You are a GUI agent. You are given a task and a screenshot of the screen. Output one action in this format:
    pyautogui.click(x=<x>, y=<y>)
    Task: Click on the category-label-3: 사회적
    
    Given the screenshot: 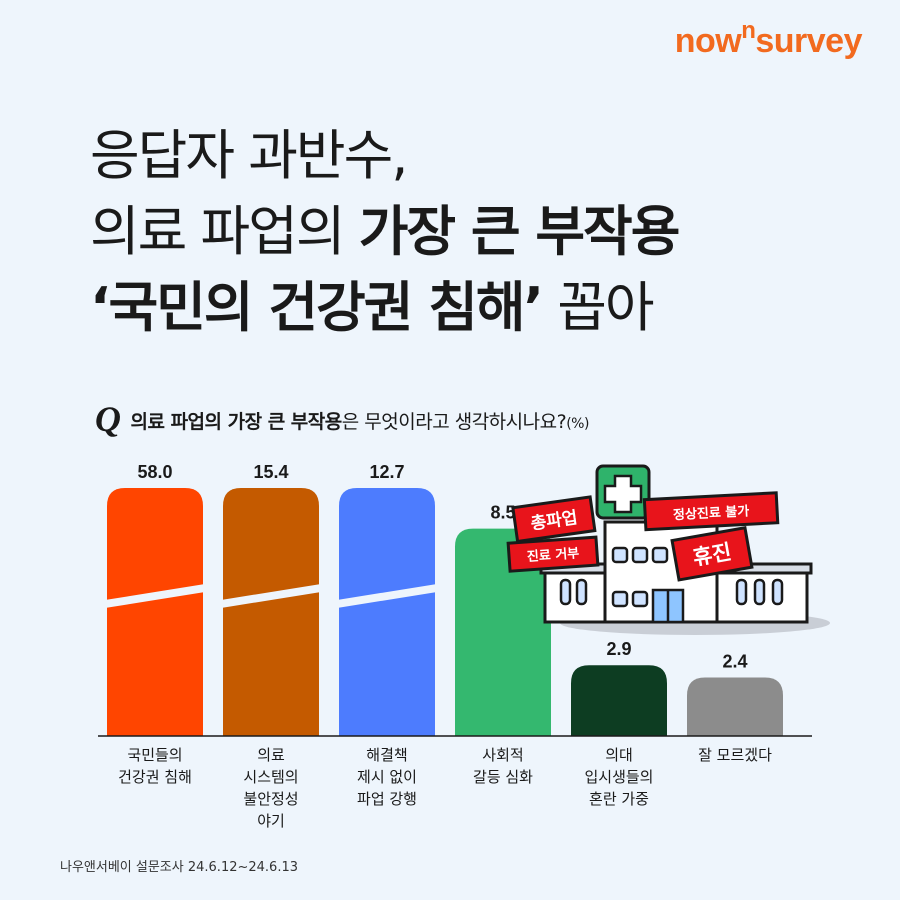 What is the action you would take?
    pyautogui.click(x=502, y=755)
    